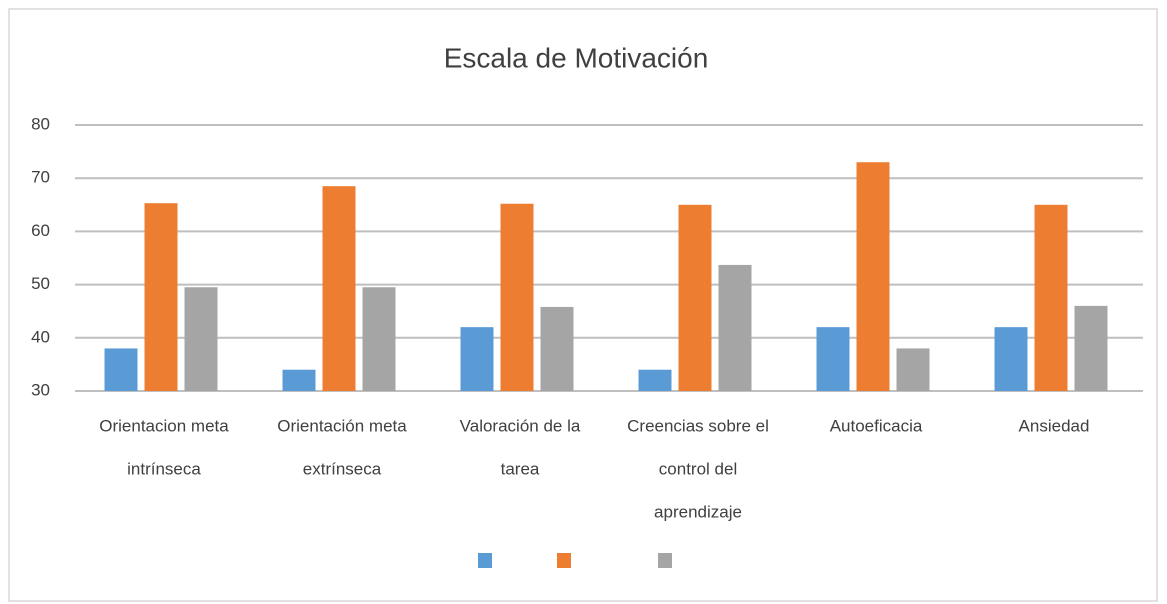  What do you see at coordinates (342, 468) in the screenshot?
I see `x-tick-label: extrínseca` at bounding box center [342, 468].